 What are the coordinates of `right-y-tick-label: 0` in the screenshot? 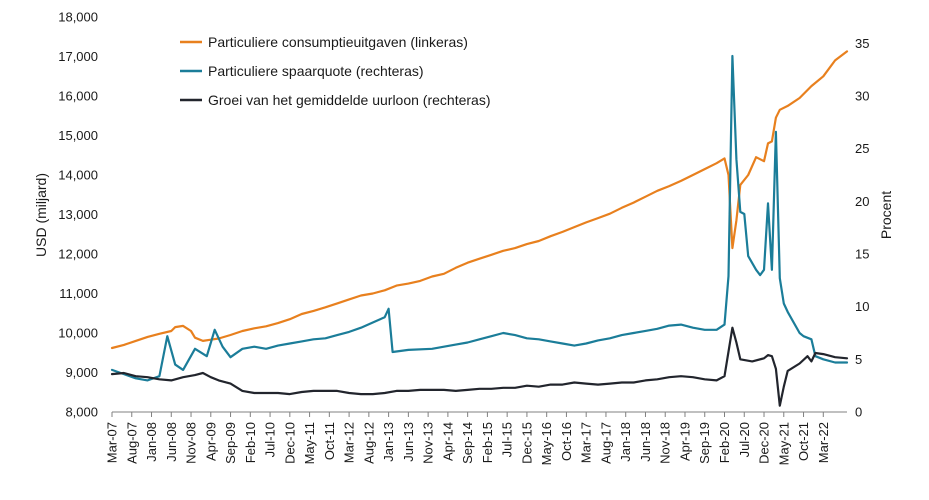 It's located at (858, 412).